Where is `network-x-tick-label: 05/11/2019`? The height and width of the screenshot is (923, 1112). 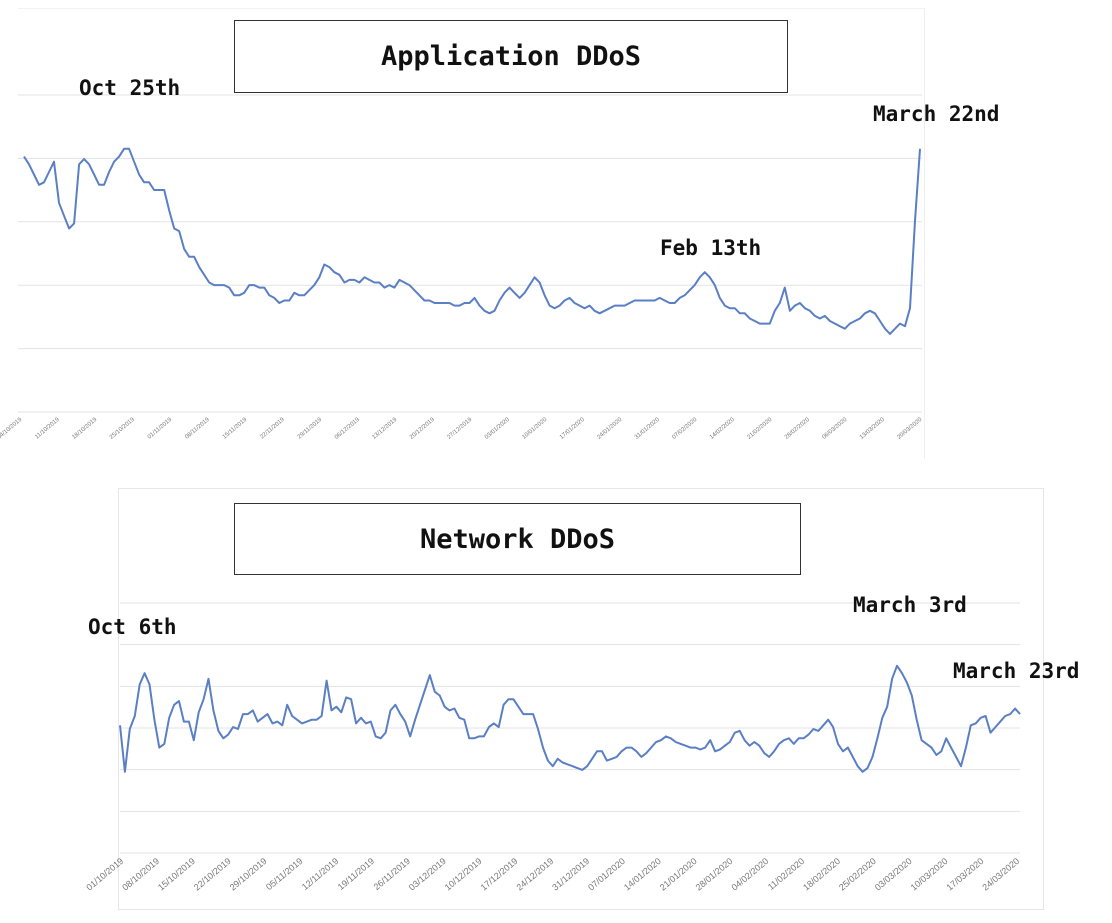
network-x-tick-label: 05/11/2019 is located at coordinates (284, 874).